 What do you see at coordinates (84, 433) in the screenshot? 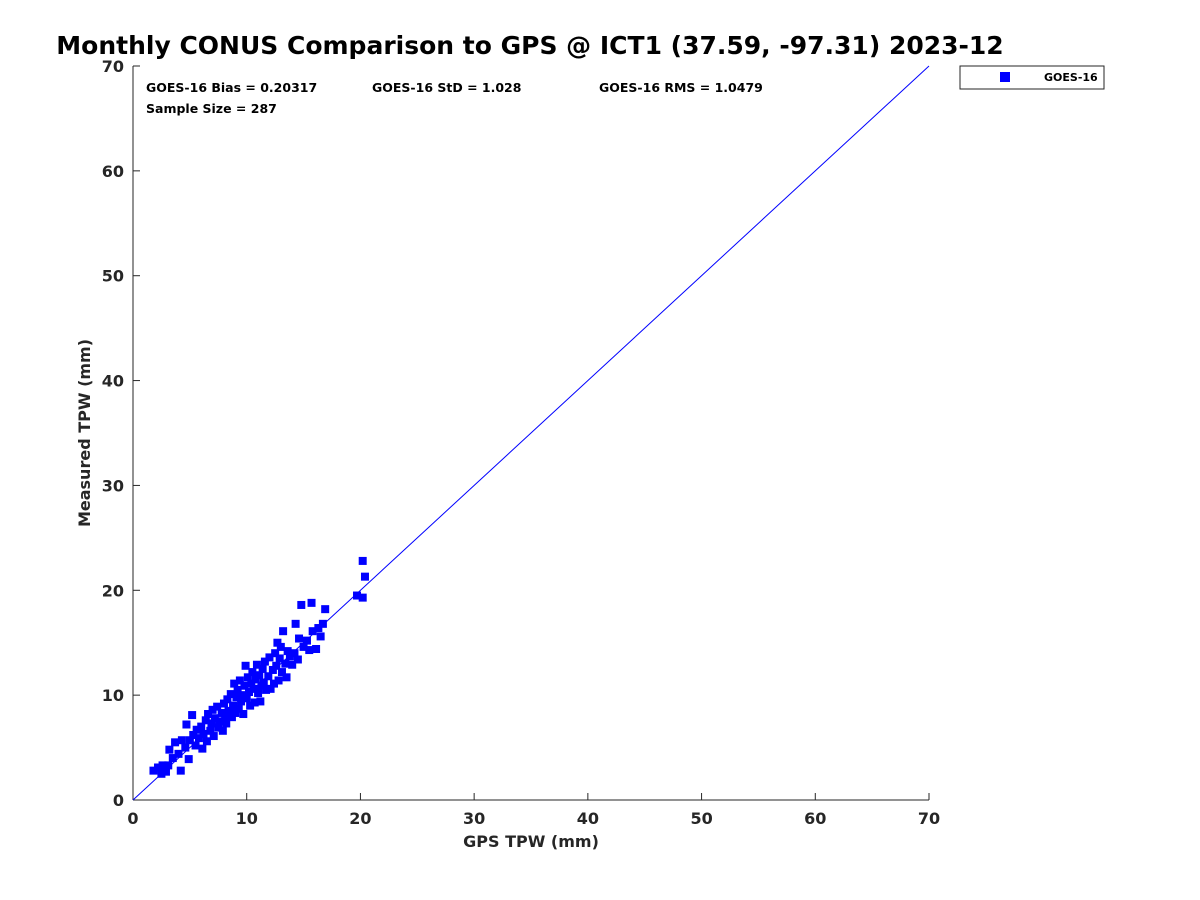
I see `y-axis-label: Measured TPW (mm)` at bounding box center [84, 433].